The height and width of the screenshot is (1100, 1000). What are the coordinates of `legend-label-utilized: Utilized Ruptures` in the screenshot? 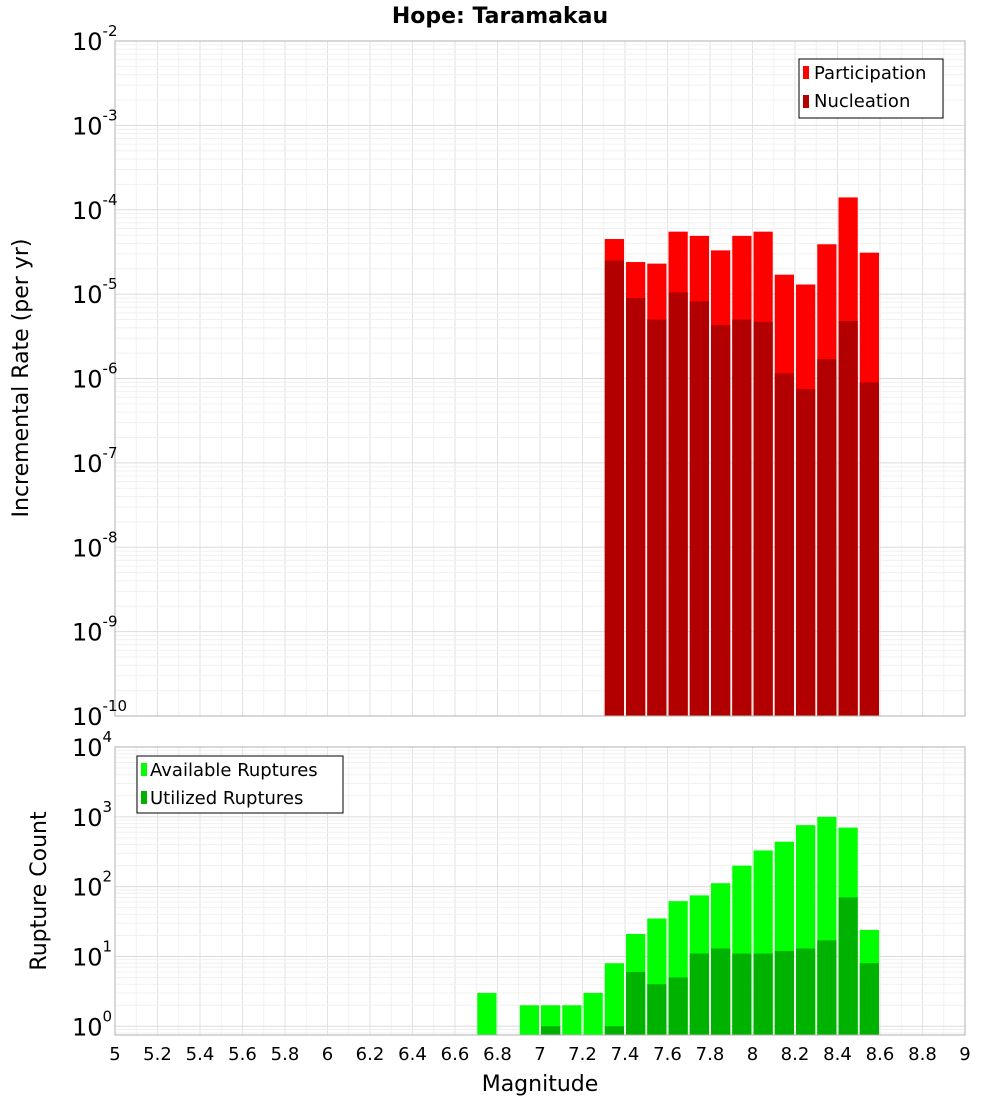 It's located at (226, 798).